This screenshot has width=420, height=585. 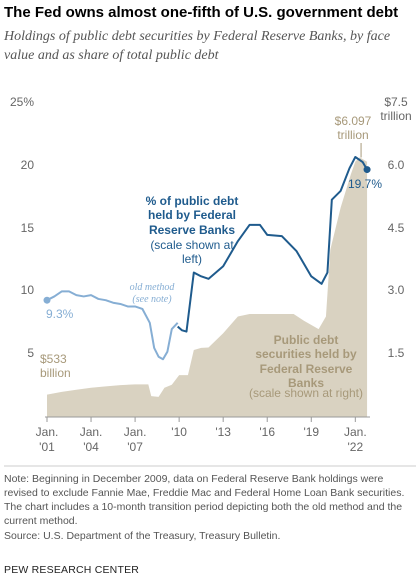 I want to click on y2-tick-label: $7.5 trillion, so click(x=396, y=109).